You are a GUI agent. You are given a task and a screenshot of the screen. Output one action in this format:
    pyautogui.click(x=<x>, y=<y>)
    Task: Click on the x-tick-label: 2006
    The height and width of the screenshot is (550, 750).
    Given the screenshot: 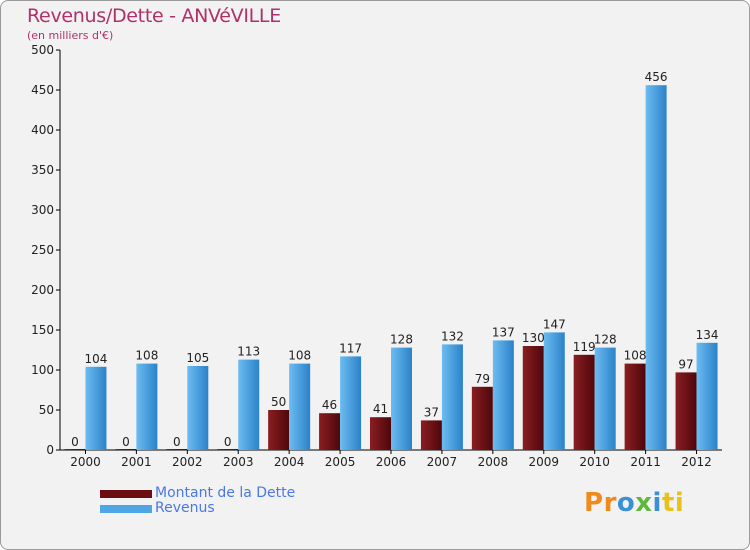 What is the action you would take?
    pyautogui.click(x=391, y=462)
    